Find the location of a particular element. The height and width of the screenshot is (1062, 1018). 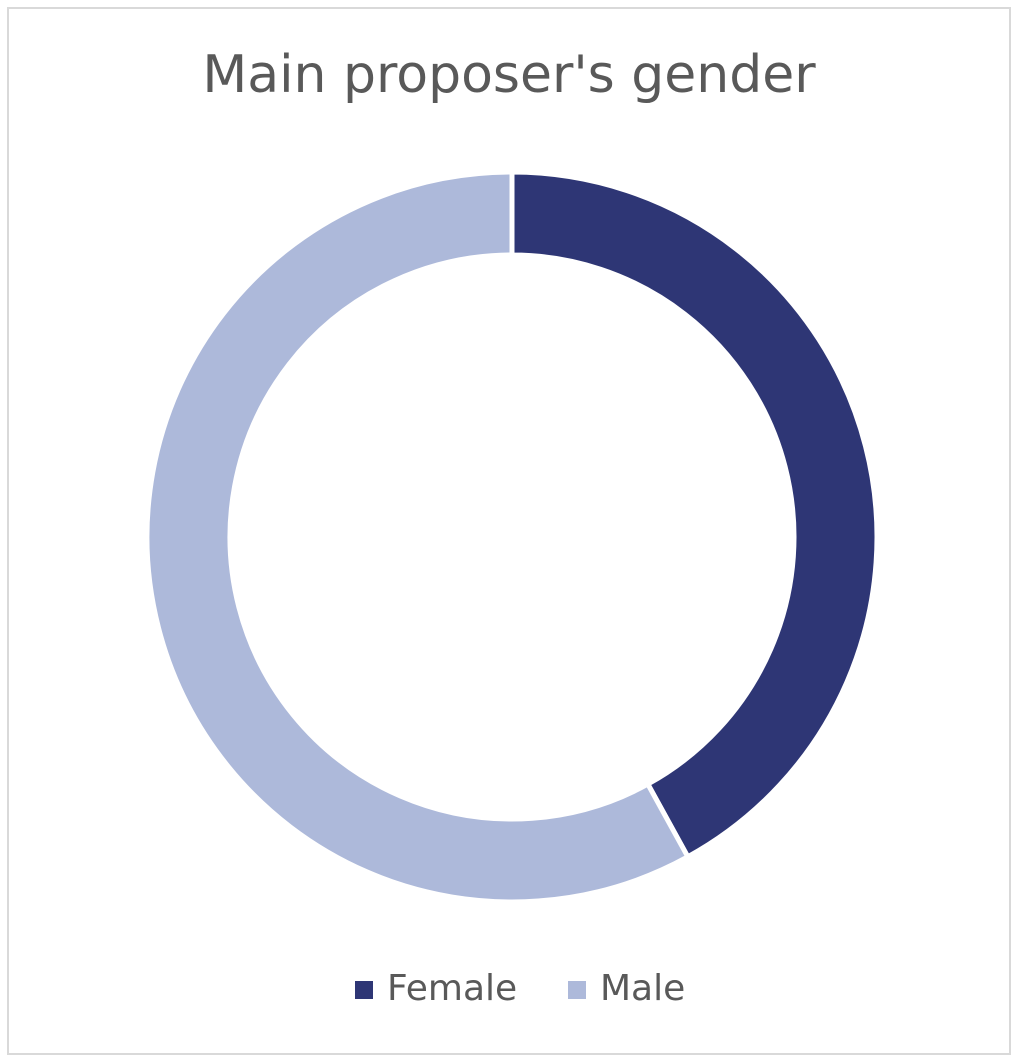

chart-title: Main proposer's gender is located at coordinates (509, 75).